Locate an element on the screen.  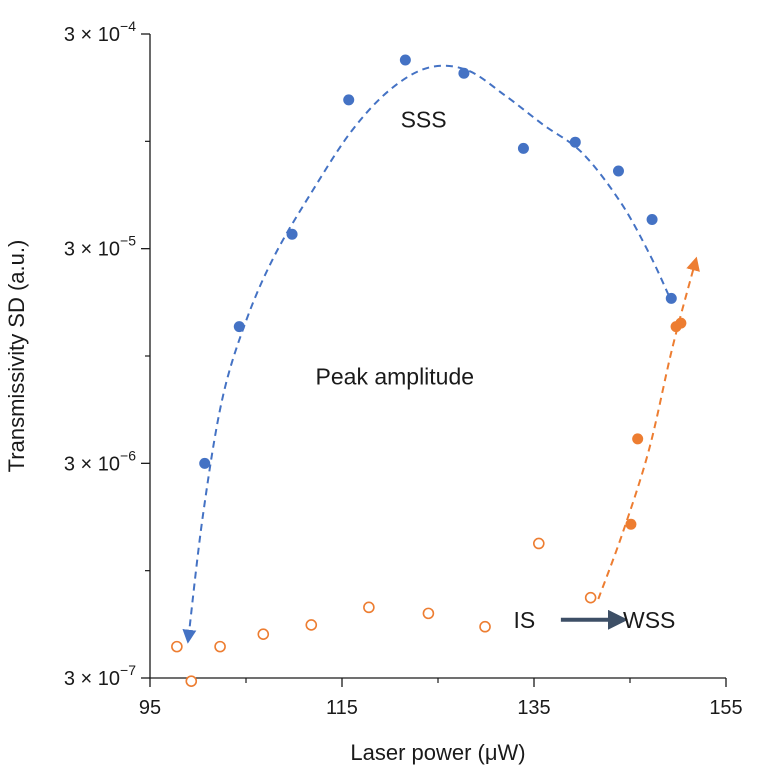
wss-trend-curve is located at coordinates (648, 428).